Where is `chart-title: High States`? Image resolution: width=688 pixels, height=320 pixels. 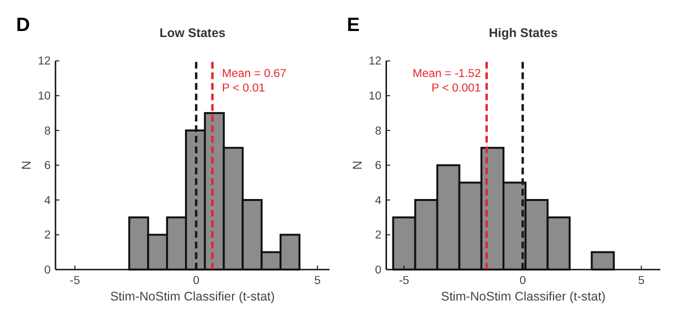 chart-title: High States is located at coordinates (523, 33).